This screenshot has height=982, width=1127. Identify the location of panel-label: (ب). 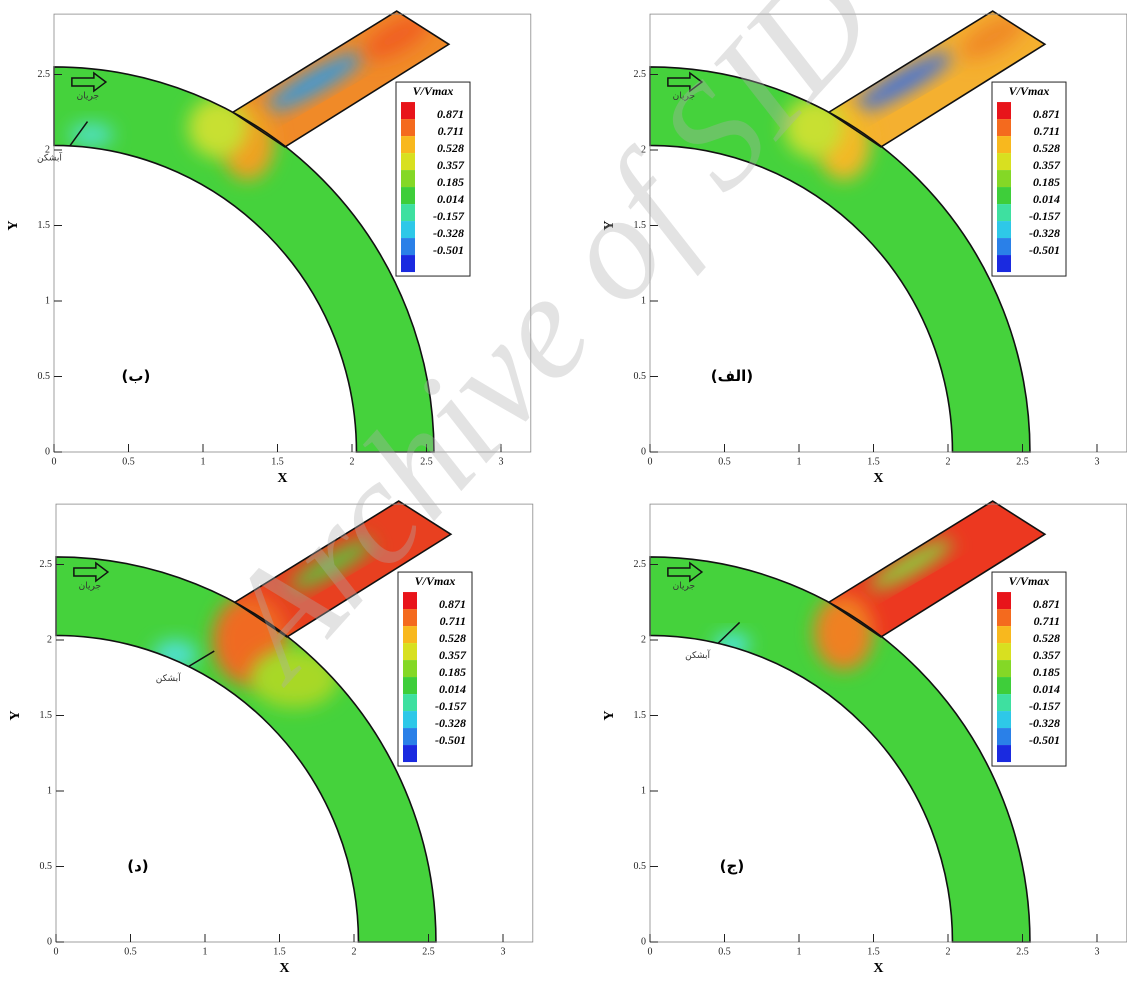
(136, 376).